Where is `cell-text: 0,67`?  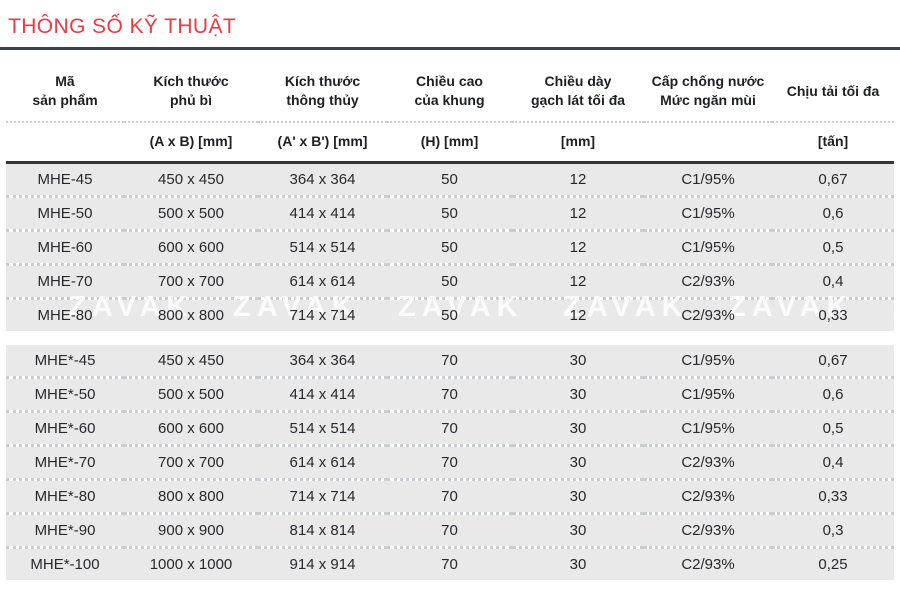 cell-text: 0,67 is located at coordinates (833, 179).